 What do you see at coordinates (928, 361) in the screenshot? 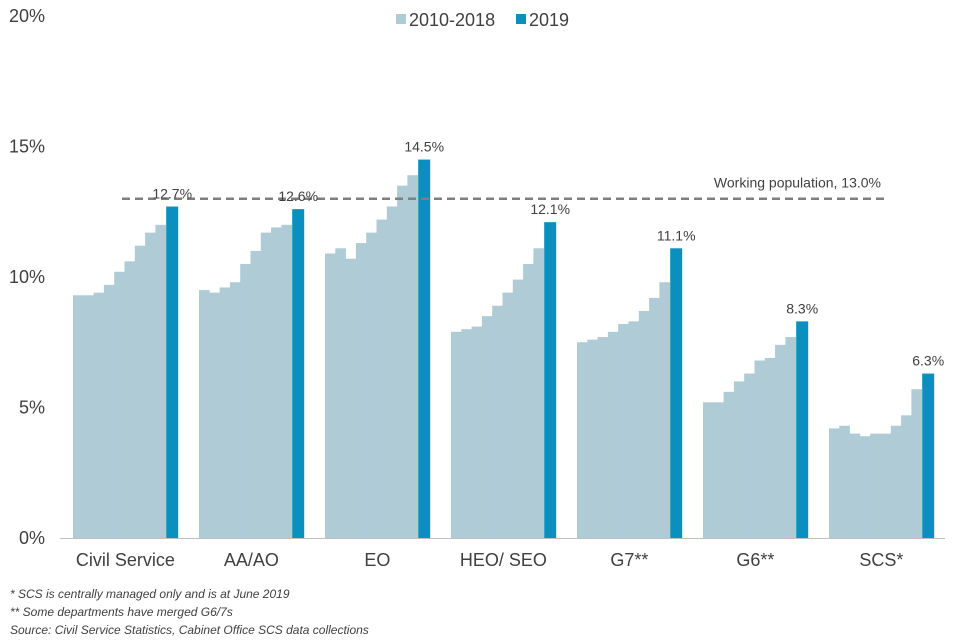
I see `data-label-6: 6.3%` at bounding box center [928, 361].